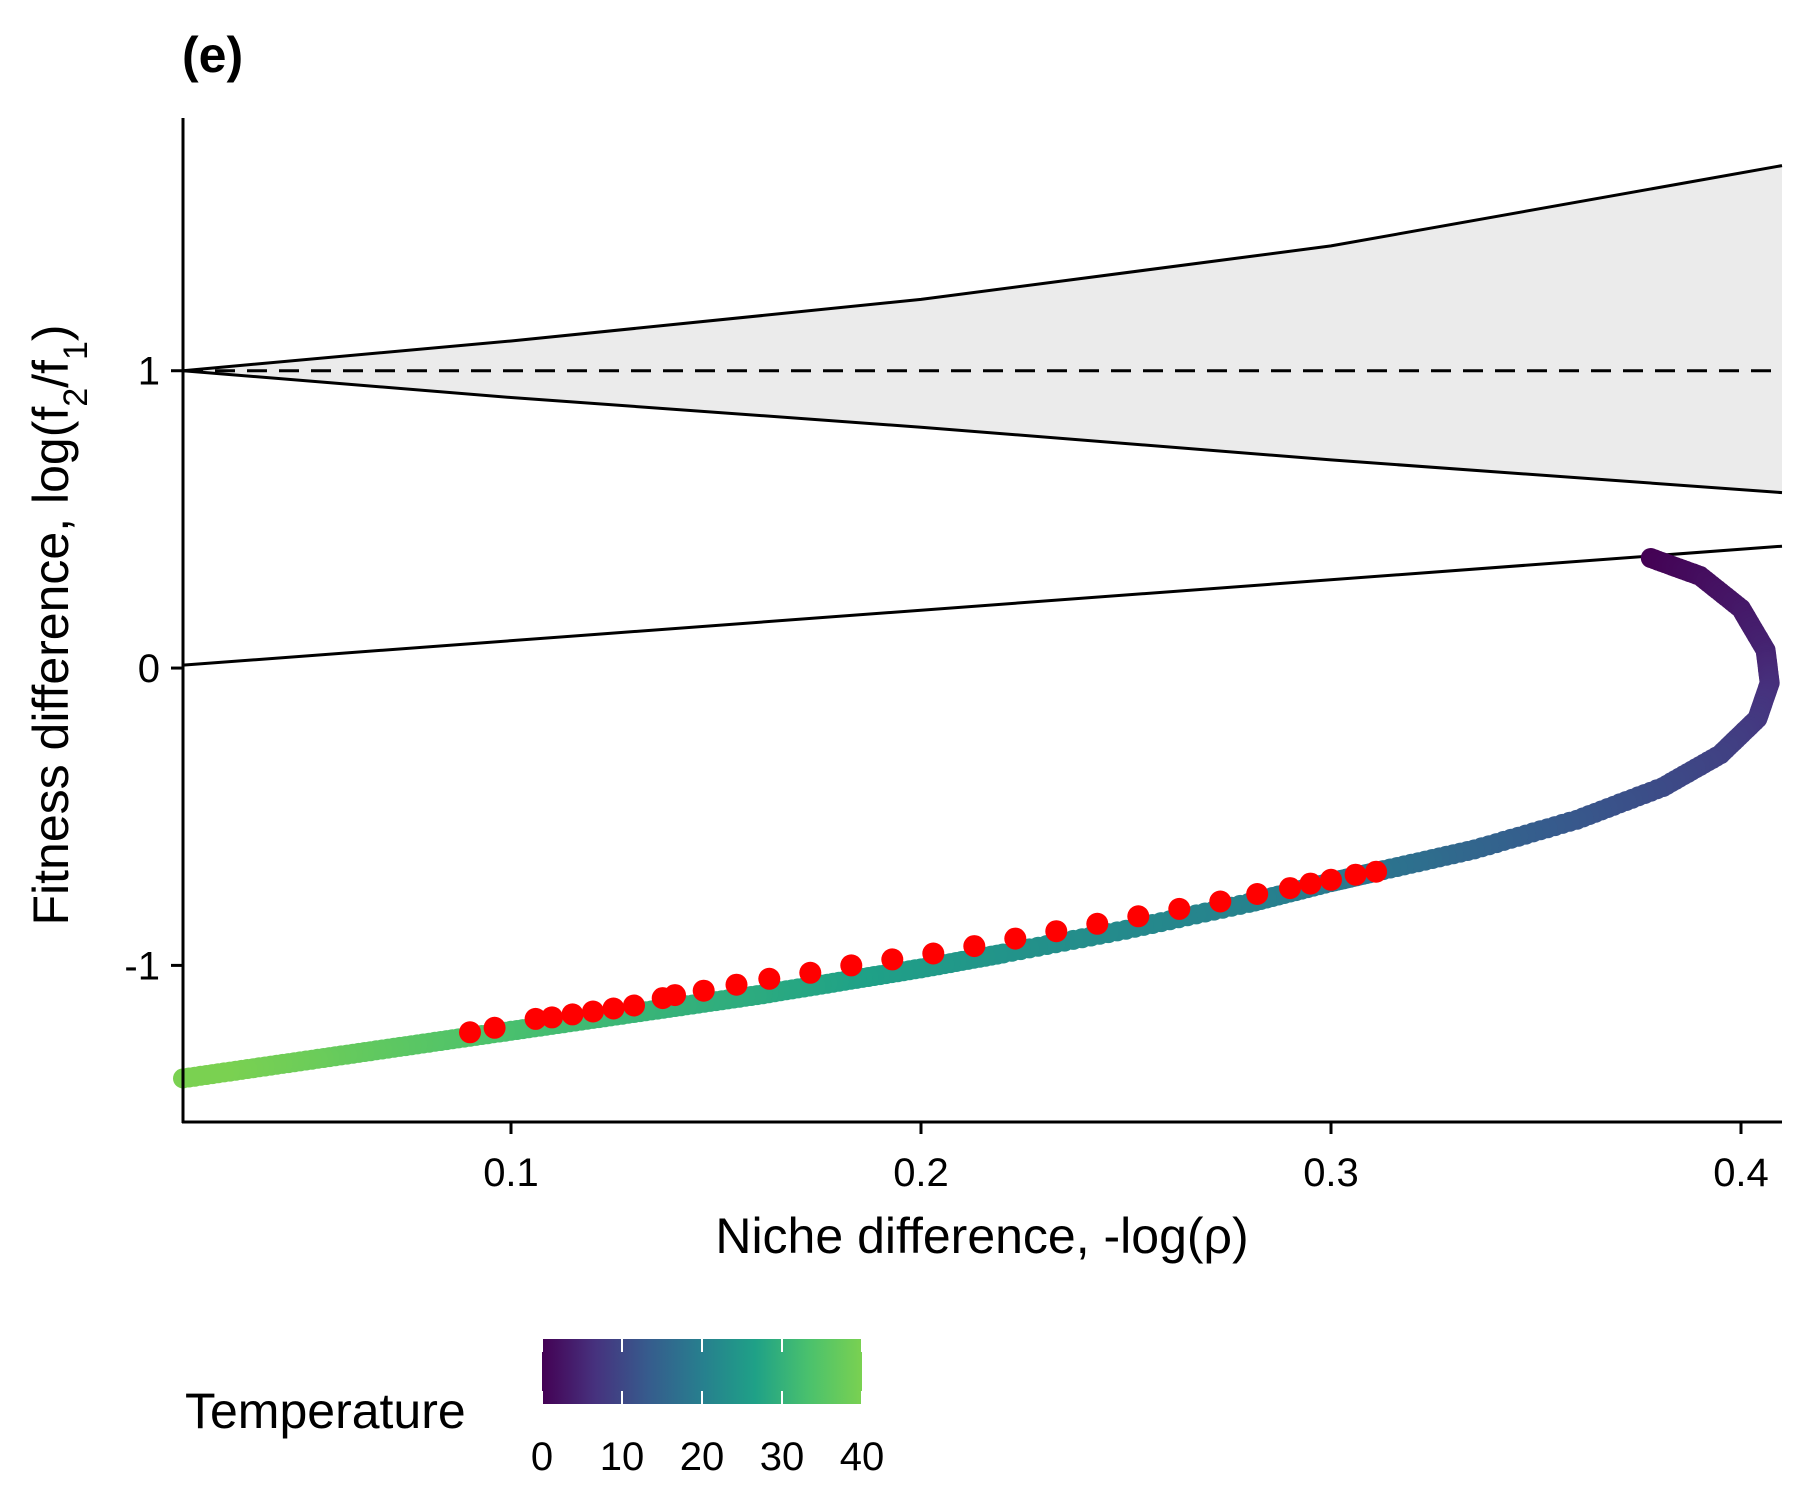 Image resolution: width=1800 pixels, height=1500 pixels. What do you see at coordinates (76, 397) in the screenshot?
I see `y-axis-subscript: 2` at bounding box center [76, 397].